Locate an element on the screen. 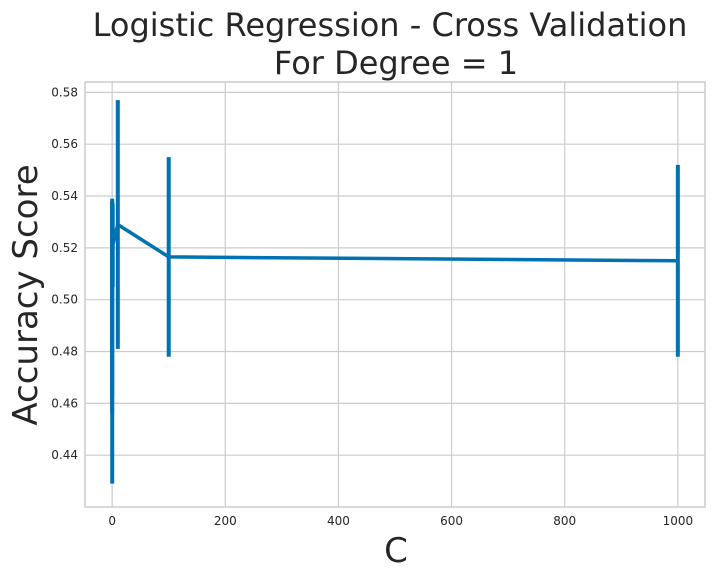 This screenshot has height=578, width=715. chart-title-line-1: Logistic Regression - Cross Validation is located at coordinates (390, 25).